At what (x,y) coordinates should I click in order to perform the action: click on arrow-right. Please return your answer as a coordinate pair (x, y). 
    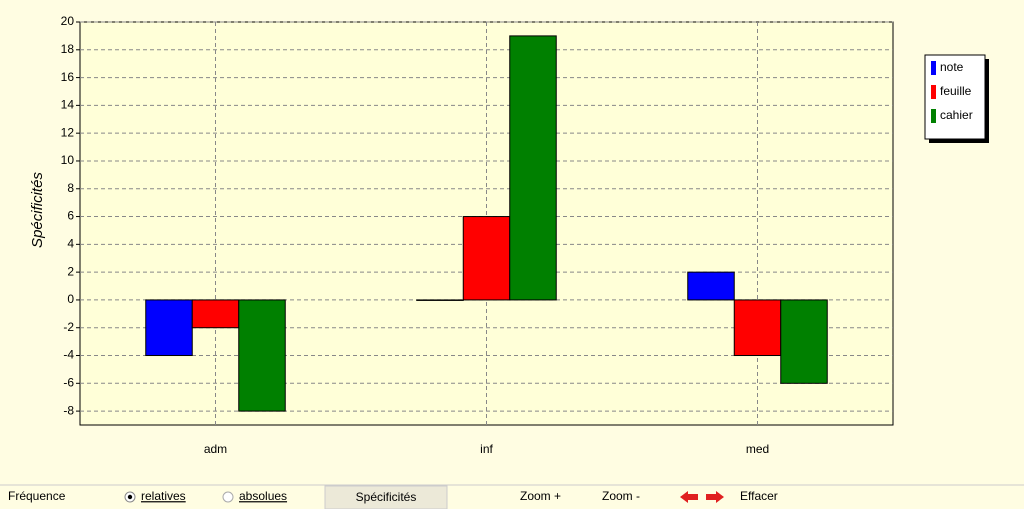
    Looking at the image, I should click on (715, 497).